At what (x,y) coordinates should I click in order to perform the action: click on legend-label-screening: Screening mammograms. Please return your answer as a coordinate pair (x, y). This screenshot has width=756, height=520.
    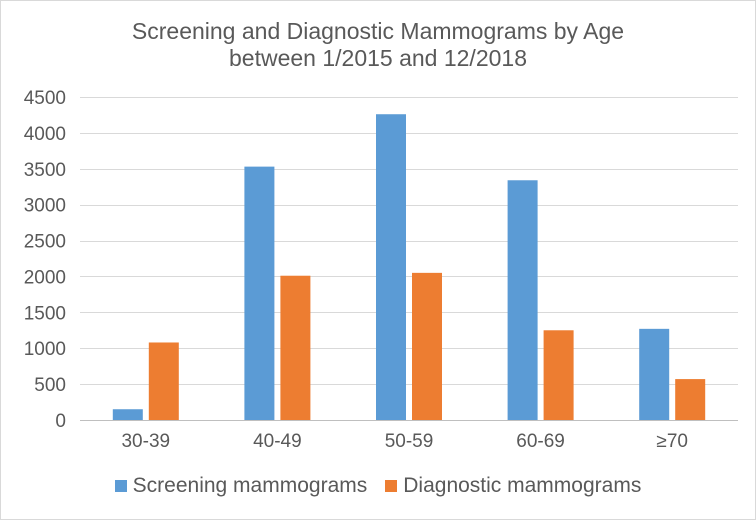
    Looking at the image, I should click on (250, 485).